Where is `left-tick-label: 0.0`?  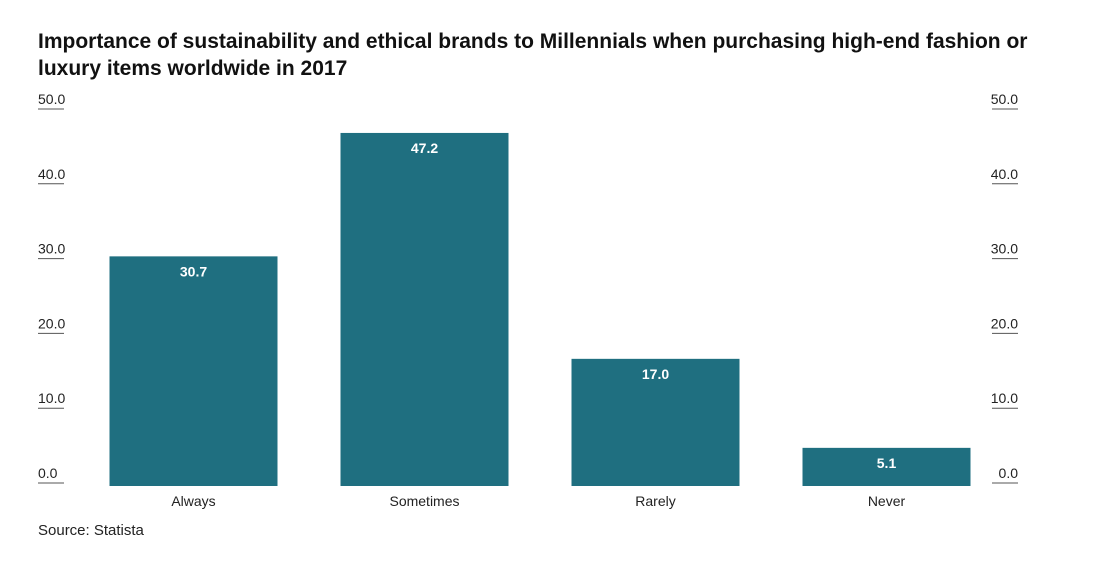
left-tick-label: 0.0 is located at coordinates (48, 473).